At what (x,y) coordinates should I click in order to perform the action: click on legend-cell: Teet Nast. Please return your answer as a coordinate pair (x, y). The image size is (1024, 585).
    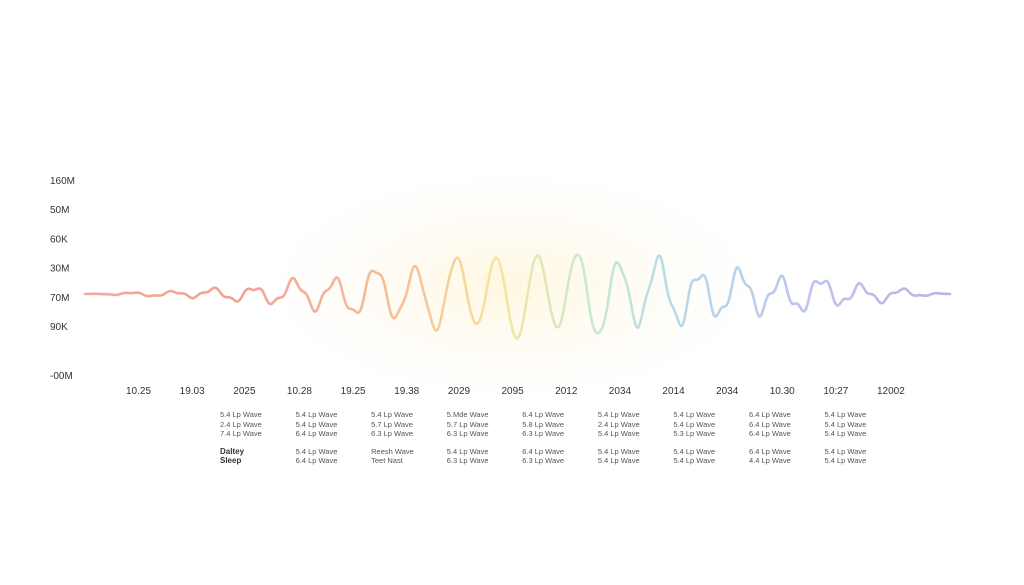
    Looking at the image, I should click on (387, 460).